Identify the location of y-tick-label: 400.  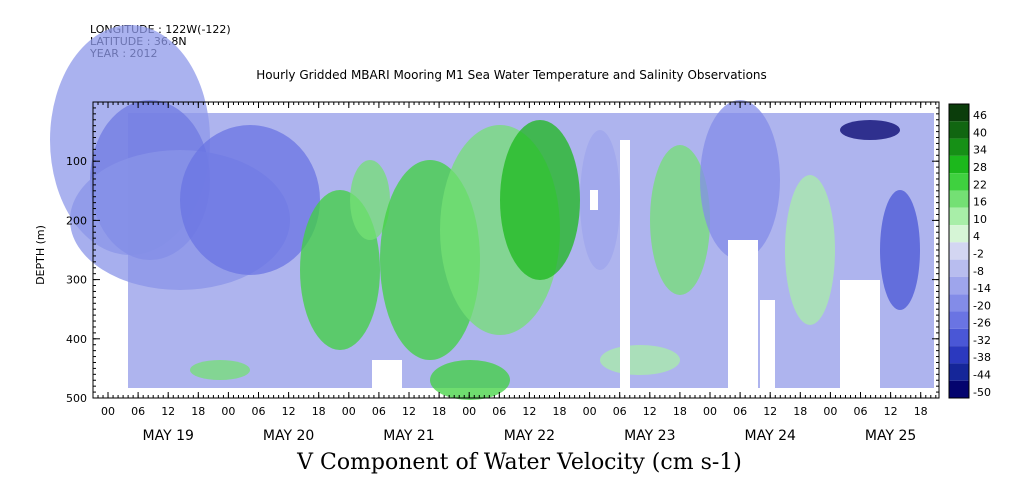
(76, 339).